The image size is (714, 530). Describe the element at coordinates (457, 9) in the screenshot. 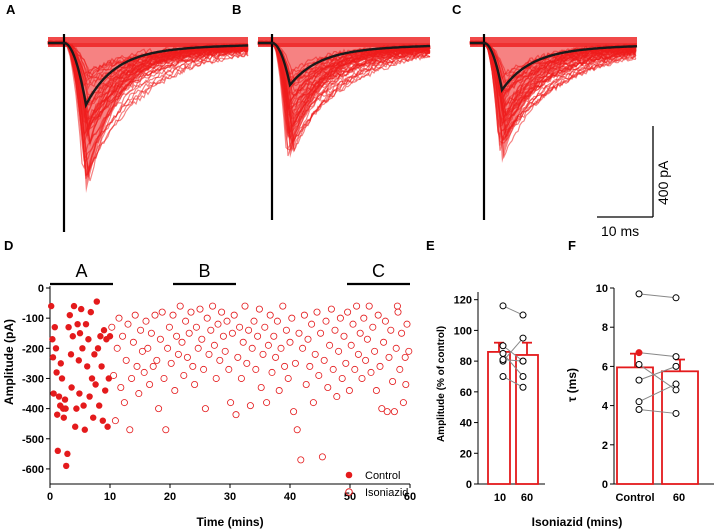

I see `panel-label-c: C` at that location.